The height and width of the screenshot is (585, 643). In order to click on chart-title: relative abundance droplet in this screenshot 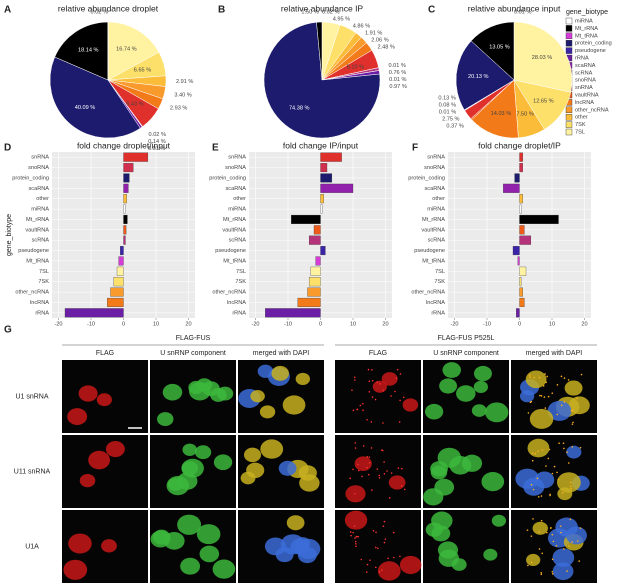, I will do `click(108, 8)`.